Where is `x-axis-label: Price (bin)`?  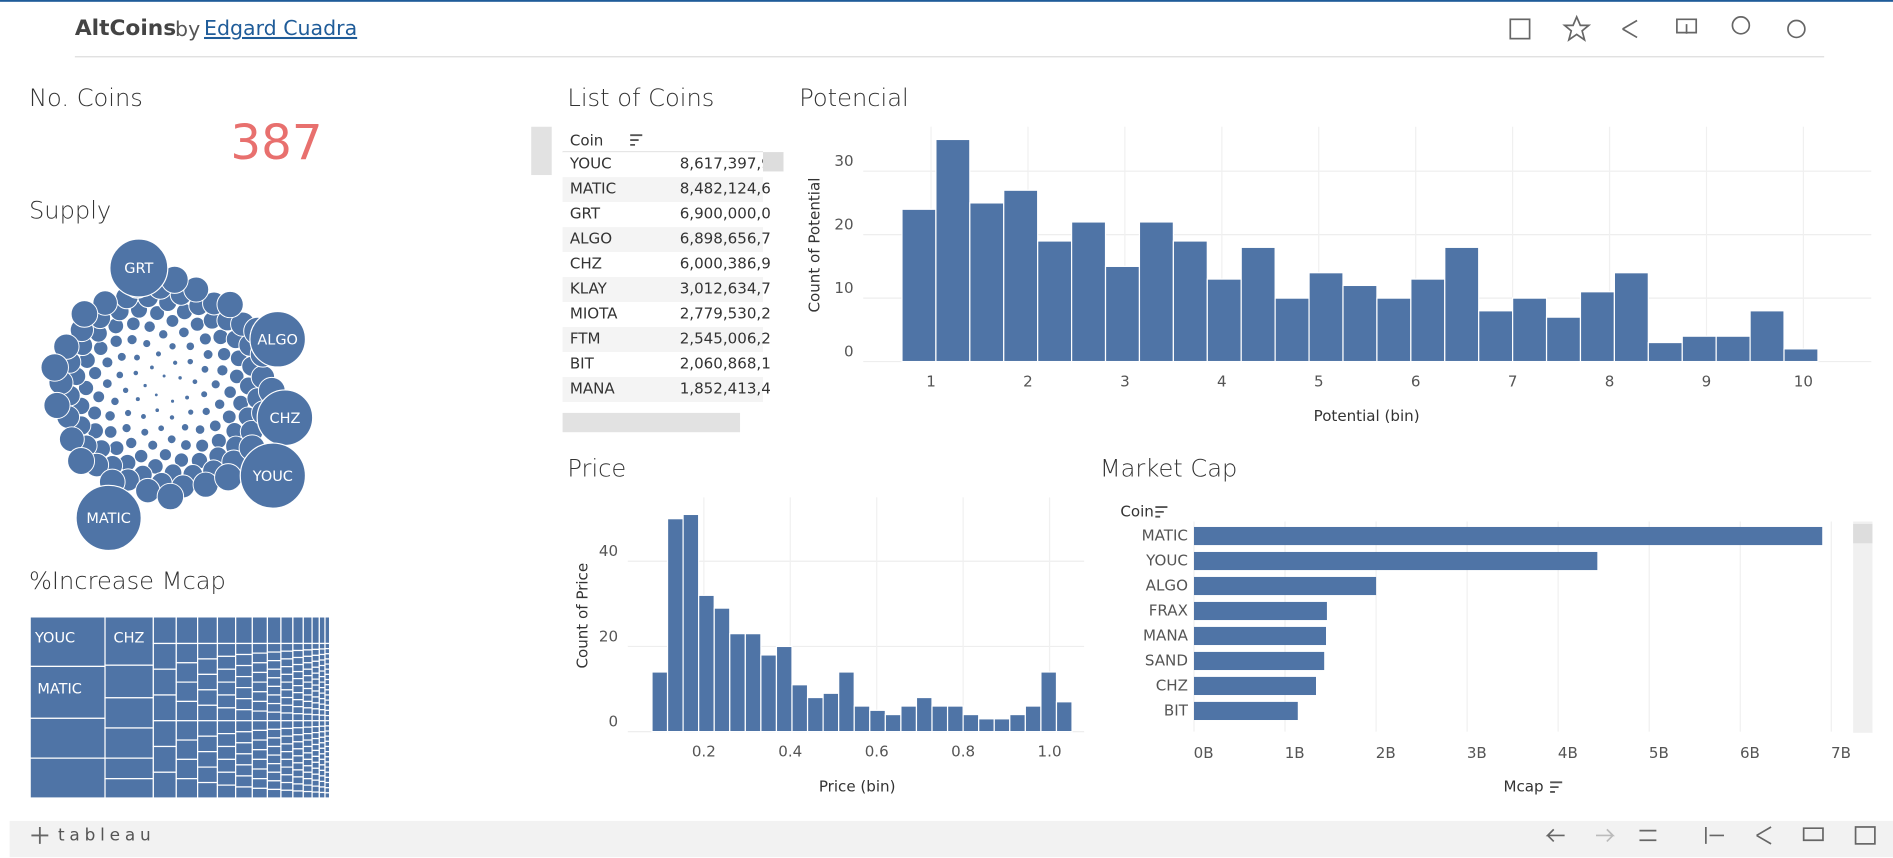 x-axis-label: Price (bin) is located at coordinates (857, 787).